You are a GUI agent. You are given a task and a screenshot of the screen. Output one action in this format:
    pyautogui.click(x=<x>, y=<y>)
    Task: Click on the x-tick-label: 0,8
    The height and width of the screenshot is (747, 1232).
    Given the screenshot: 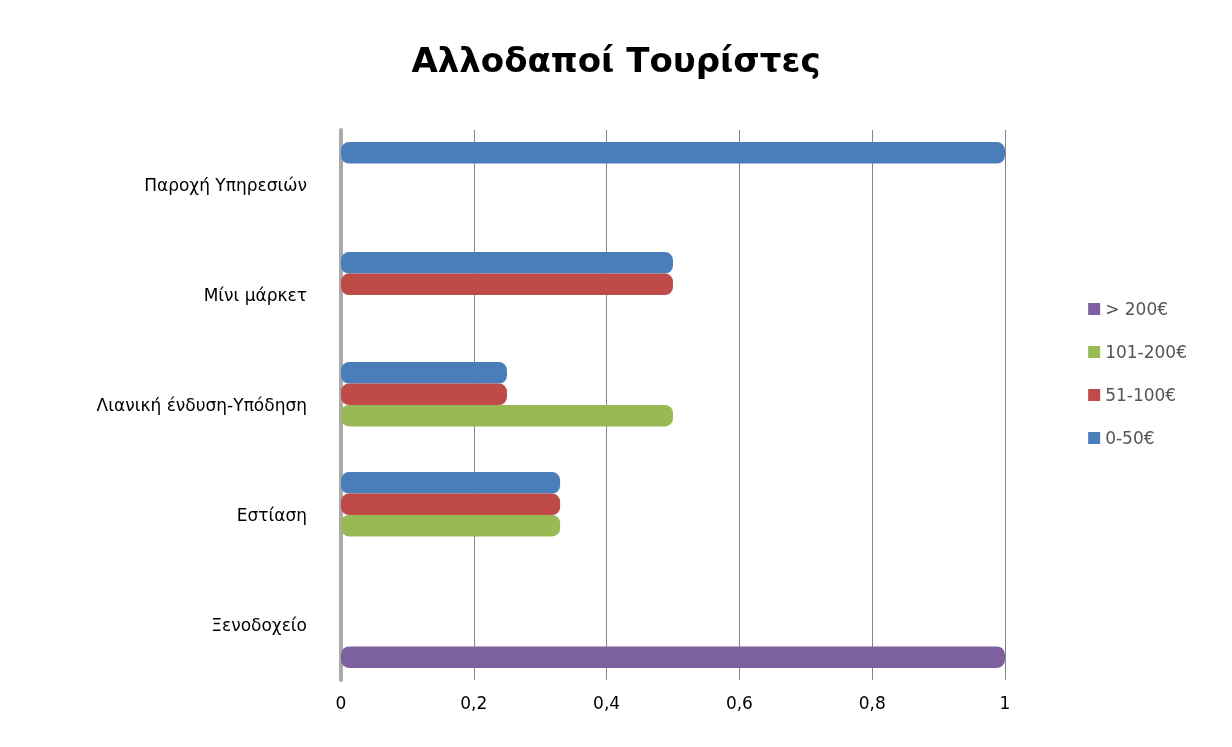 What is the action you would take?
    pyautogui.click(x=872, y=702)
    